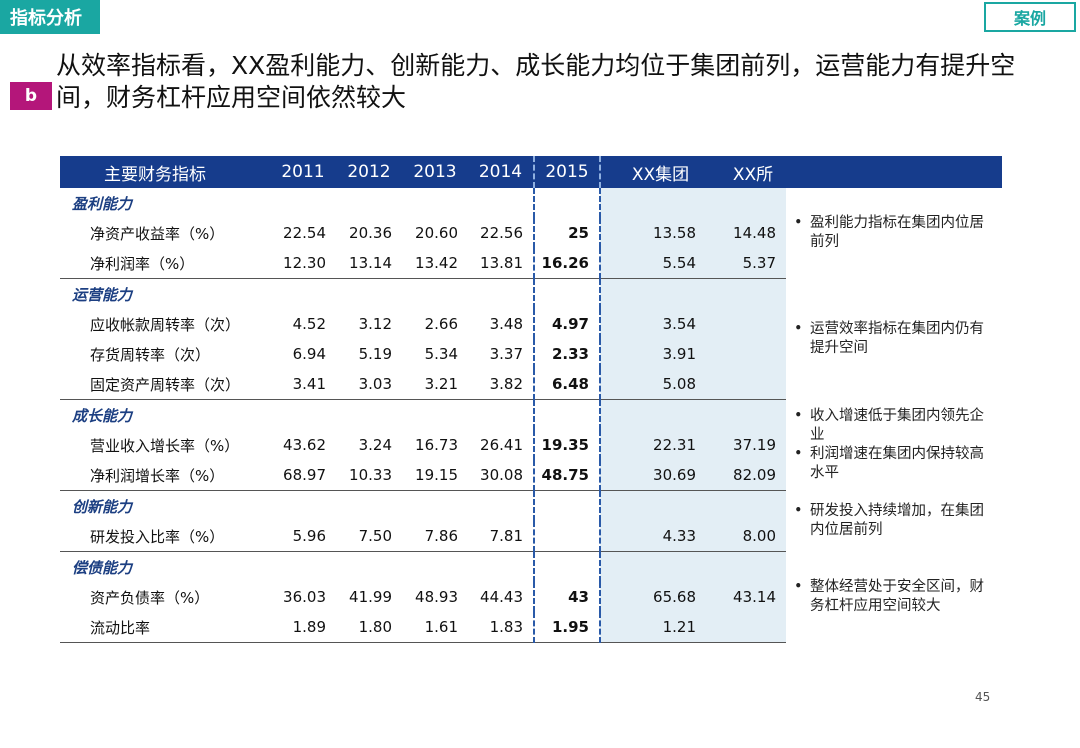 The width and height of the screenshot is (1080, 748). I want to click on value-cell-inst: 82.09, so click(753, 475).